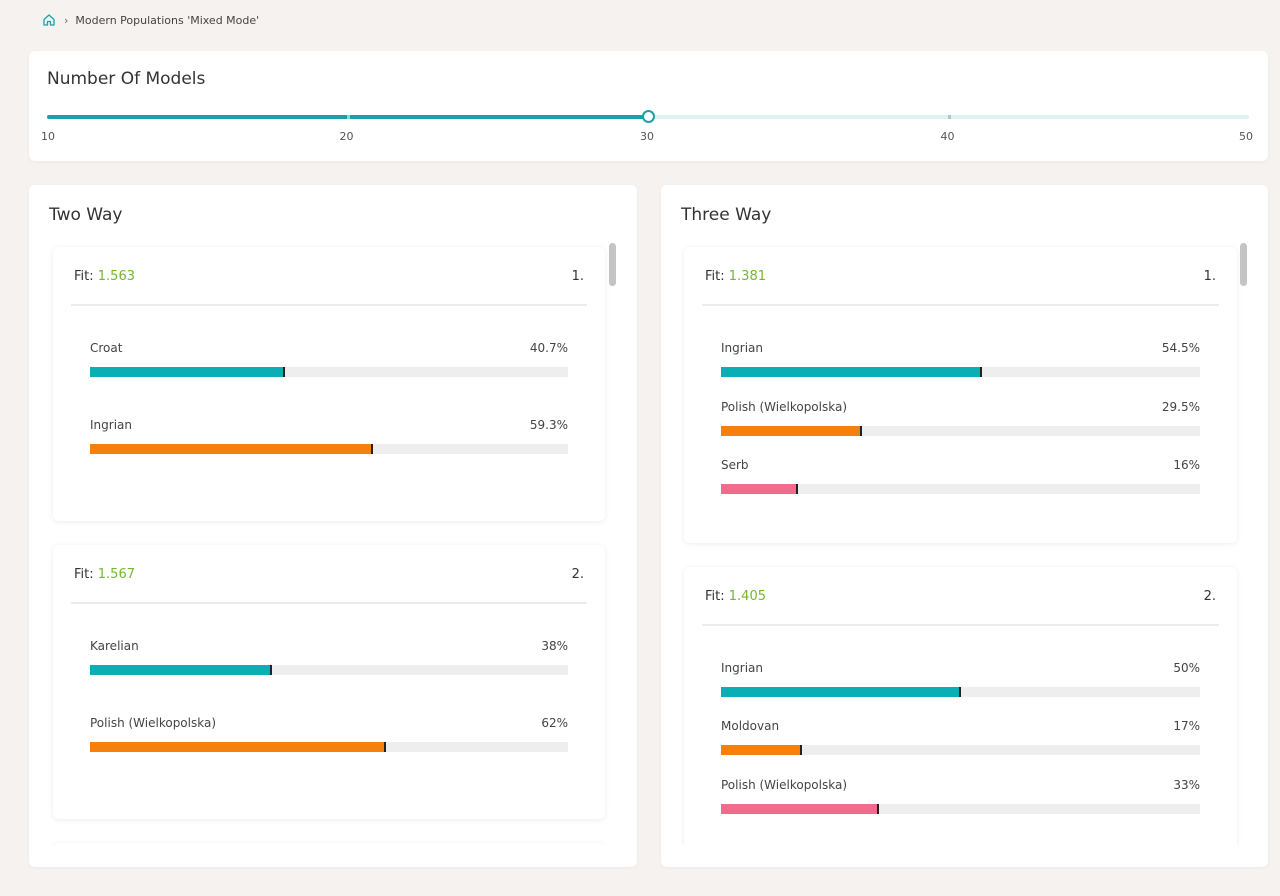 The height and width of the screenshot is (896, 1280). Describe the element at coordinates (554, 646) in the screenshot. I see `component-percent: 38%` at that location.